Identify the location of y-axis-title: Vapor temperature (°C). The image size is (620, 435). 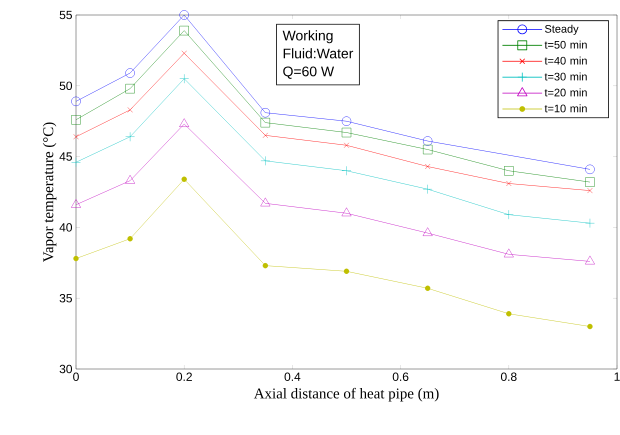
(49, 192).